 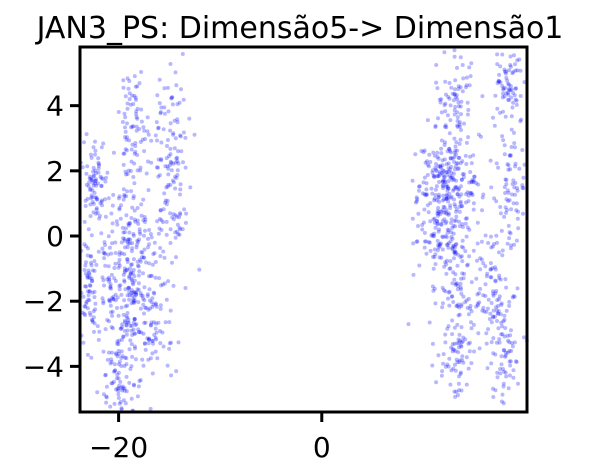 I want to click on x-tick-label: 0, so click(x=322, y=447).